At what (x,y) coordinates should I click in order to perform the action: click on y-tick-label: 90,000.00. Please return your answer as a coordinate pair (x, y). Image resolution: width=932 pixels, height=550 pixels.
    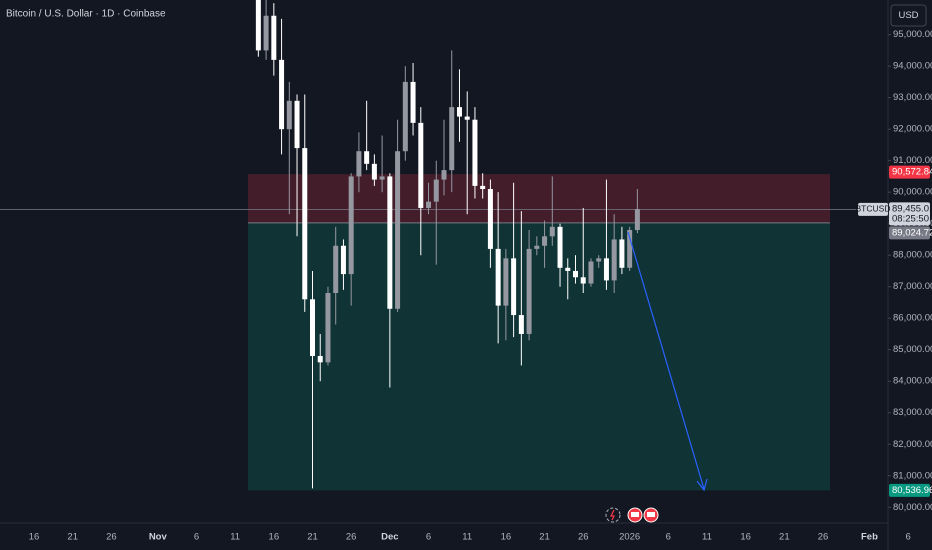
    Looking at the image, I should click on (912, 192).